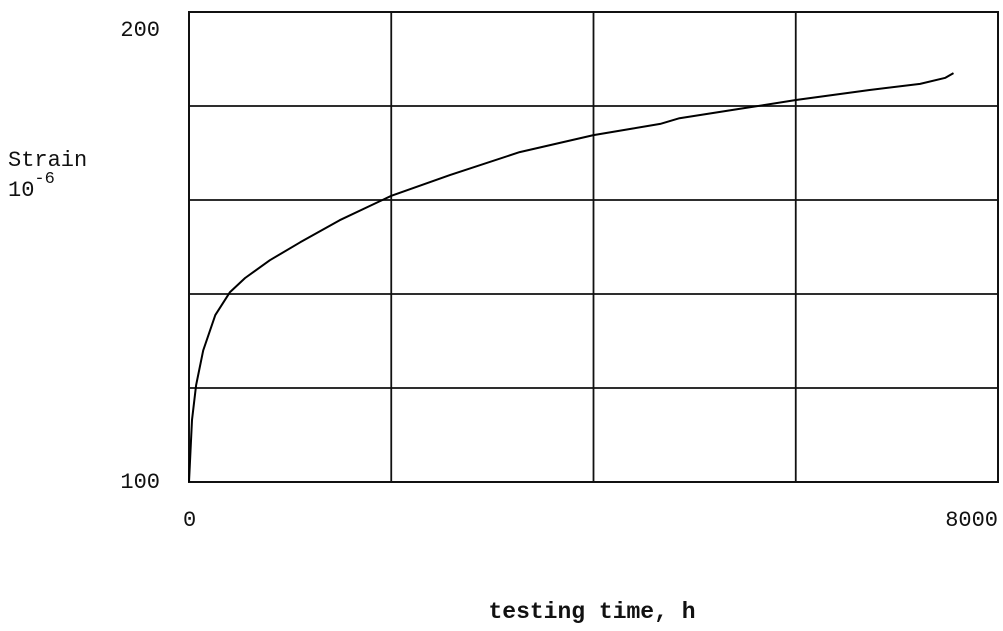  Describe the element at coordinates (44, 179) in the screenshot. I see `unit-exponent: -6` at that location.